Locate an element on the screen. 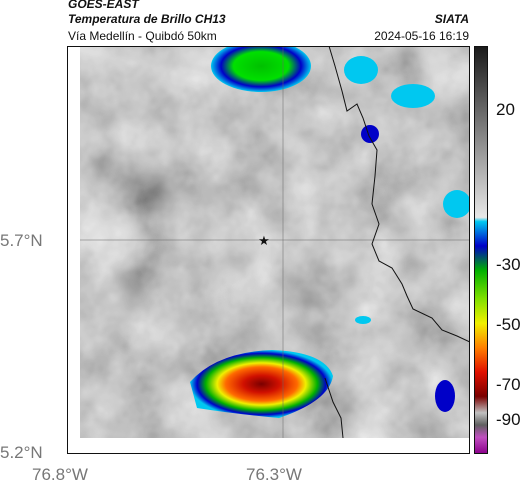 This screenshot has width=526, height=491. lat-label-5.7: 5.7°N is located at coordinates (21, 240).